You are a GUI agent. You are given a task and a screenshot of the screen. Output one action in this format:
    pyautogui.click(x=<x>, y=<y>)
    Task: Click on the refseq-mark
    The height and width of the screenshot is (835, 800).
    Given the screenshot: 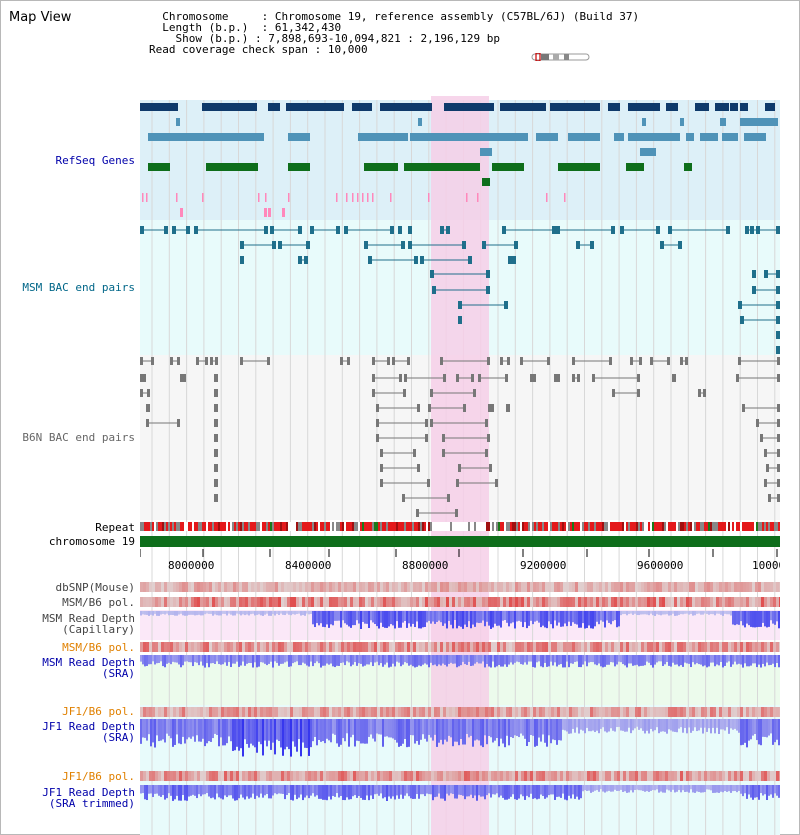 What is the action you would take?
    pyautogui.click(x=203, y=197)
    